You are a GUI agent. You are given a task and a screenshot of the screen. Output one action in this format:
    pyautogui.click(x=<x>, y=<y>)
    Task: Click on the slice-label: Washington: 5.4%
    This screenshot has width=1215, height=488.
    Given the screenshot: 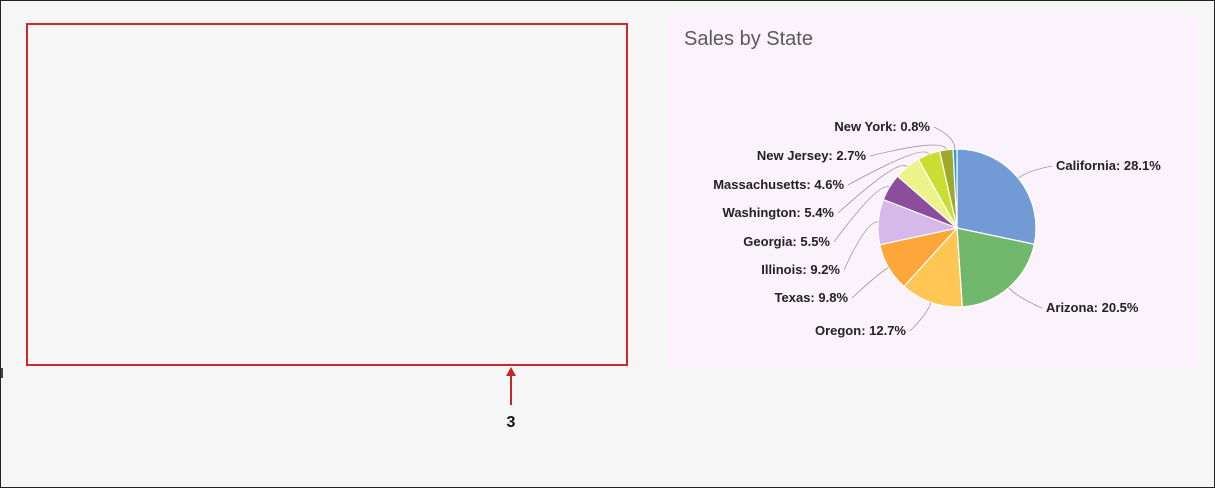 What is the action you would take?
    pyautogui.click(x=779, y=212)
    